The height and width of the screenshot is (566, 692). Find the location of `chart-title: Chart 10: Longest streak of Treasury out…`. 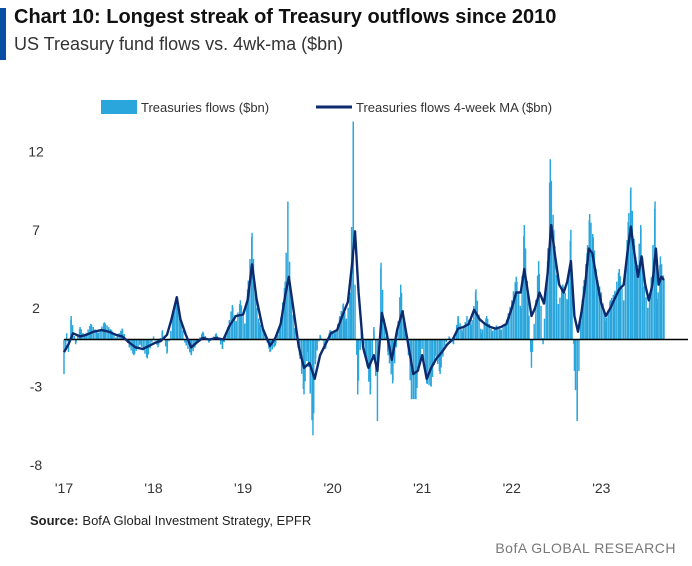

chart-title: Chart 10: Longest streak of Treasury out… is located at coordinates (285, 17).